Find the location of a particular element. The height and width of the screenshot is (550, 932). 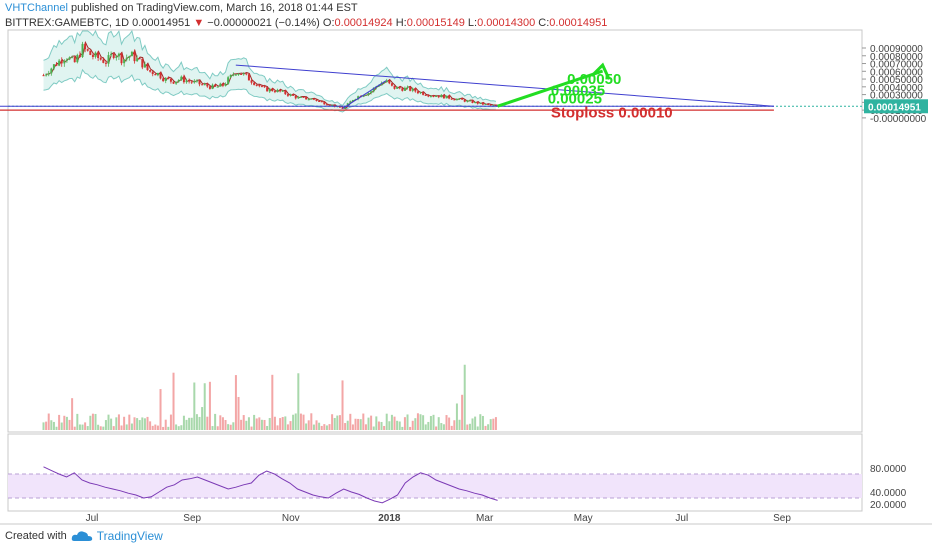

price-tick-label: 0.00030000 is located at coordinates (896, 96).